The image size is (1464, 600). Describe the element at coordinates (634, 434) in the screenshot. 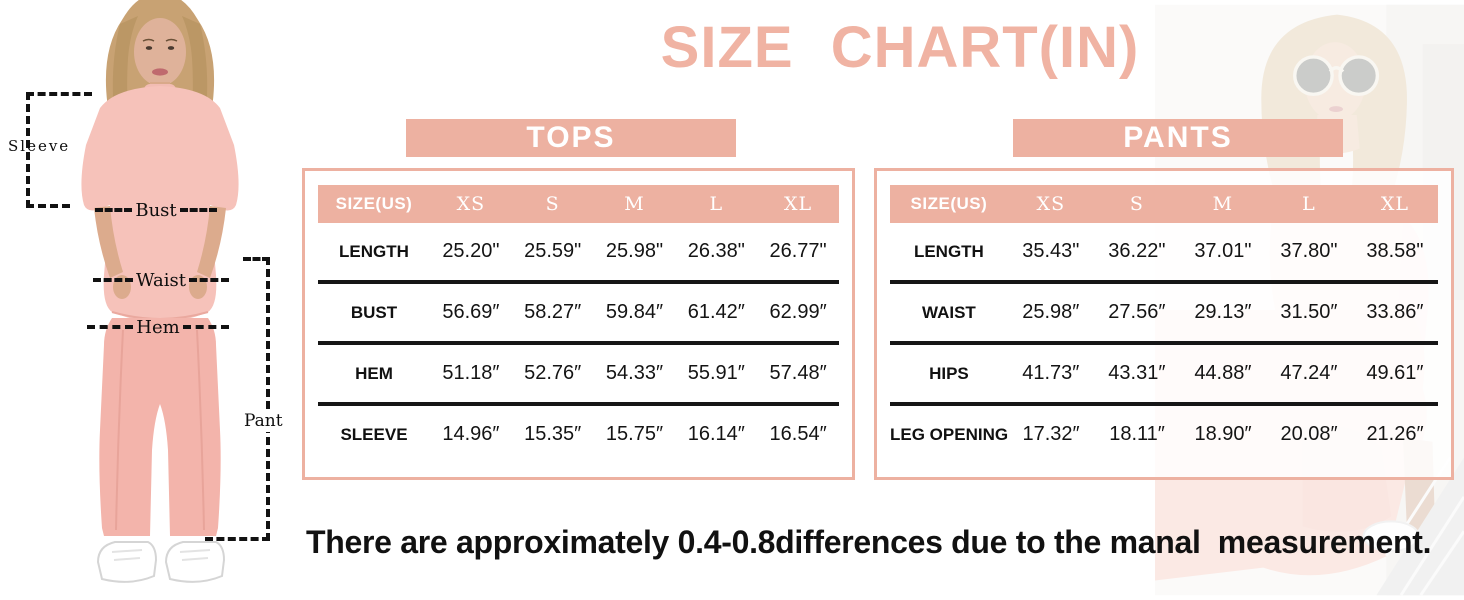

I see `measurement-value: 15.75″` at that location.